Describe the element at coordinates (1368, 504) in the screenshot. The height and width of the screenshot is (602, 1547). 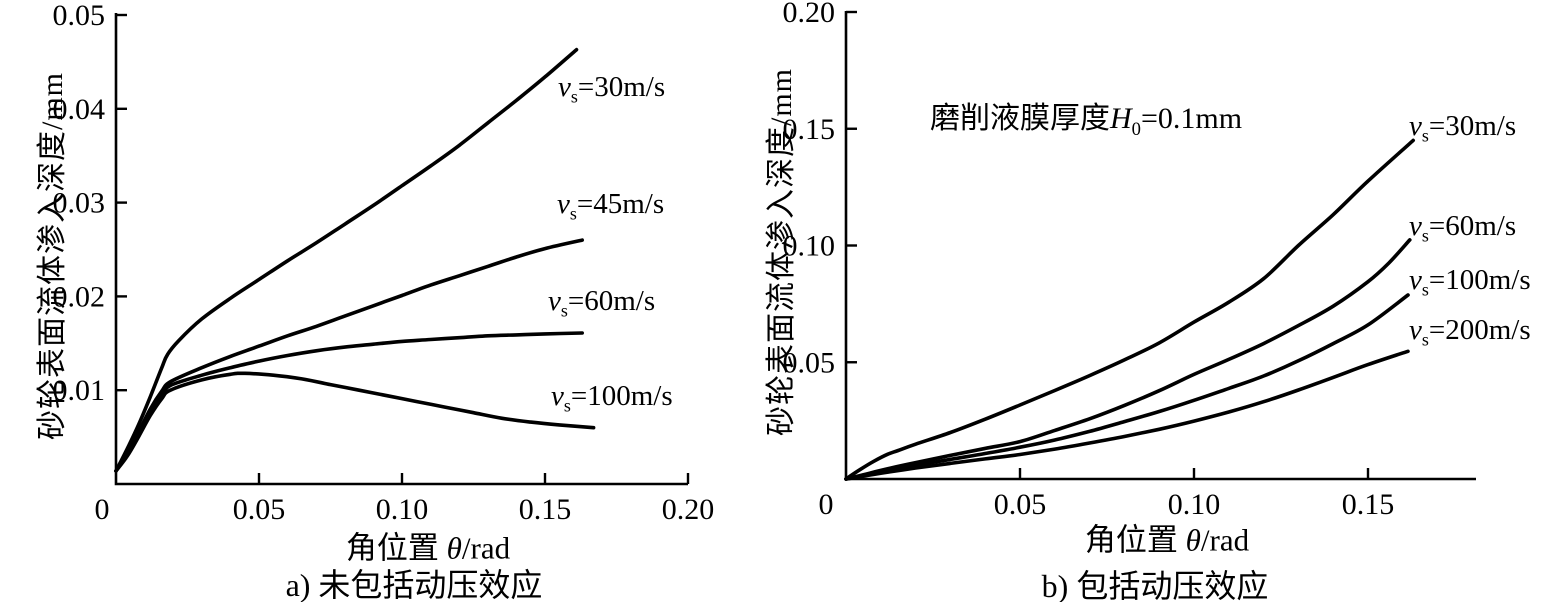
I see `chart-b-x-tick-label: 0.15` at that location.